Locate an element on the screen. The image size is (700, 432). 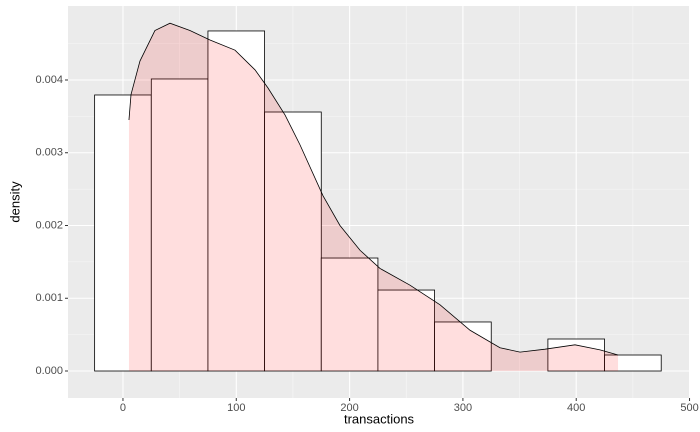
x-tick-label: 300 is located at coordinates (463, 408).